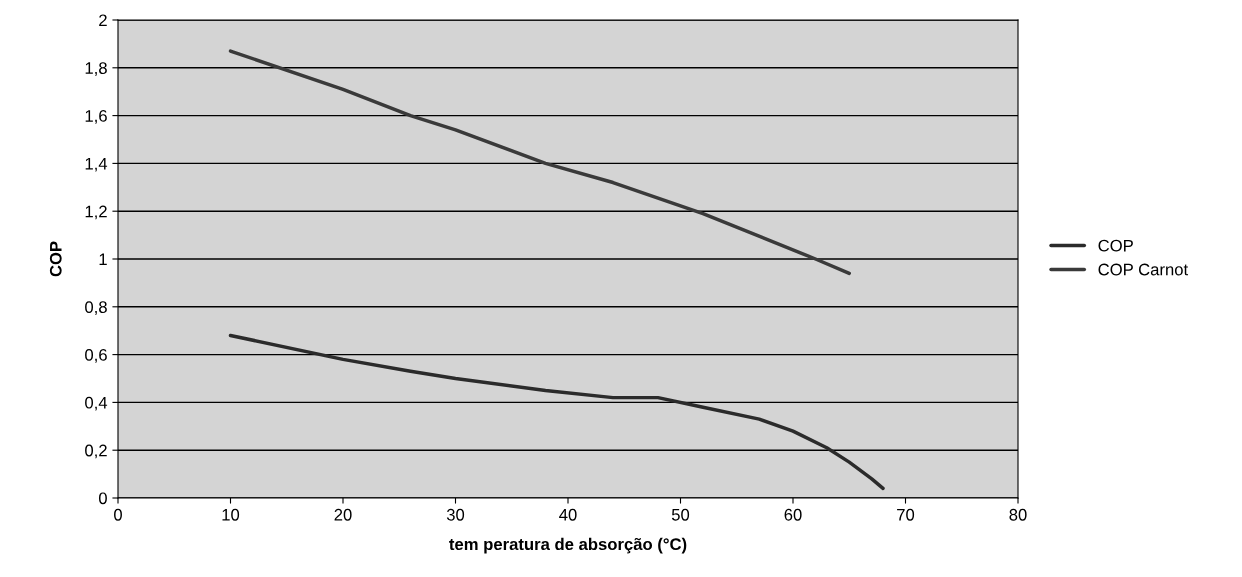 This screenshot has height=577, width=1242. I want to click on x-tick-label: 10, so click(231, 514).